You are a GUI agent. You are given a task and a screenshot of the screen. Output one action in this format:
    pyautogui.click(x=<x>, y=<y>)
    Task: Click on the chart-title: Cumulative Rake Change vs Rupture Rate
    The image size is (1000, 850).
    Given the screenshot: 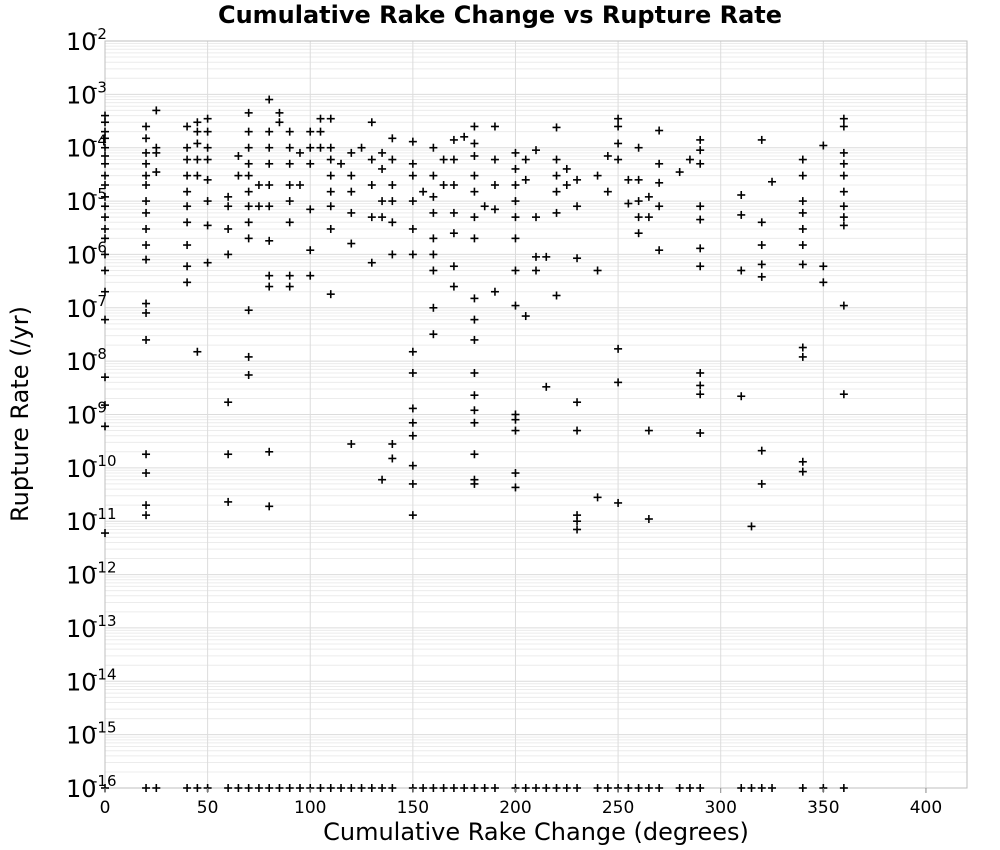 What is the action you would take?
    pyautogui.click(x=500, y=15)
    